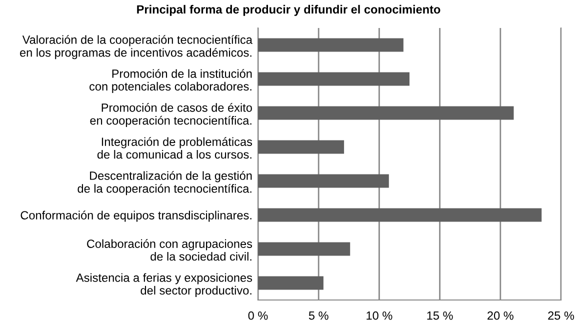 The image size is (577, 328). I want to click on y-tick-label: Descentralización de la gestión de la cooperación tecnocientífica., so click(165, 183).